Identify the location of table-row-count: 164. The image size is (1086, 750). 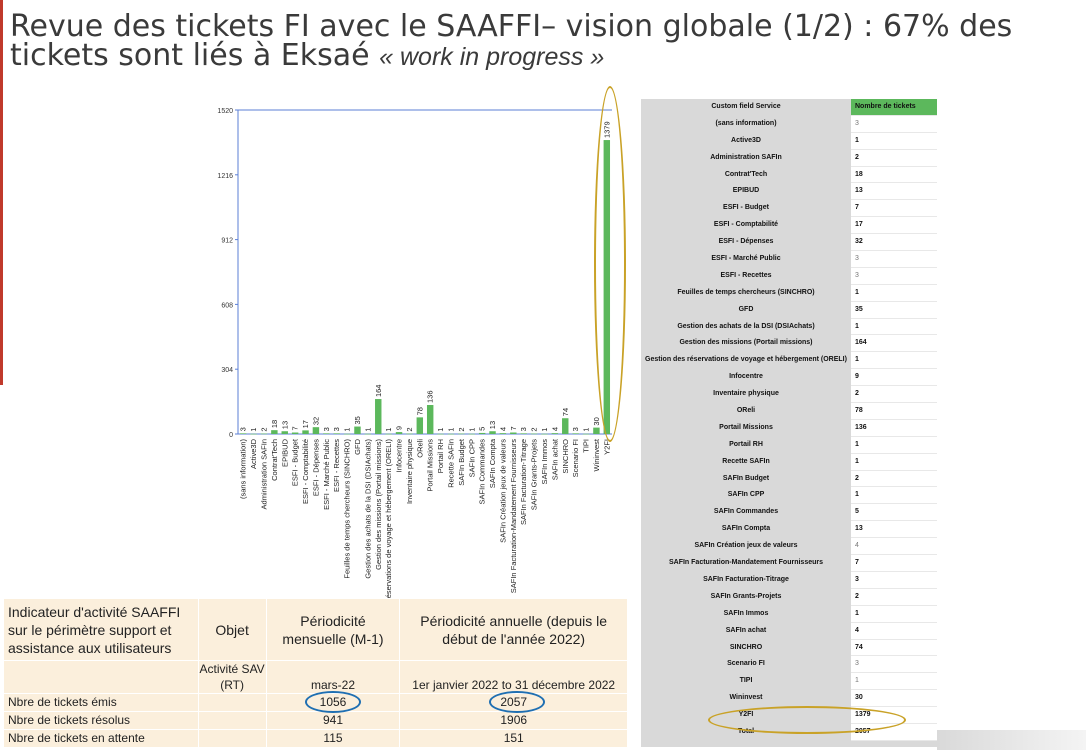
(894, 344).